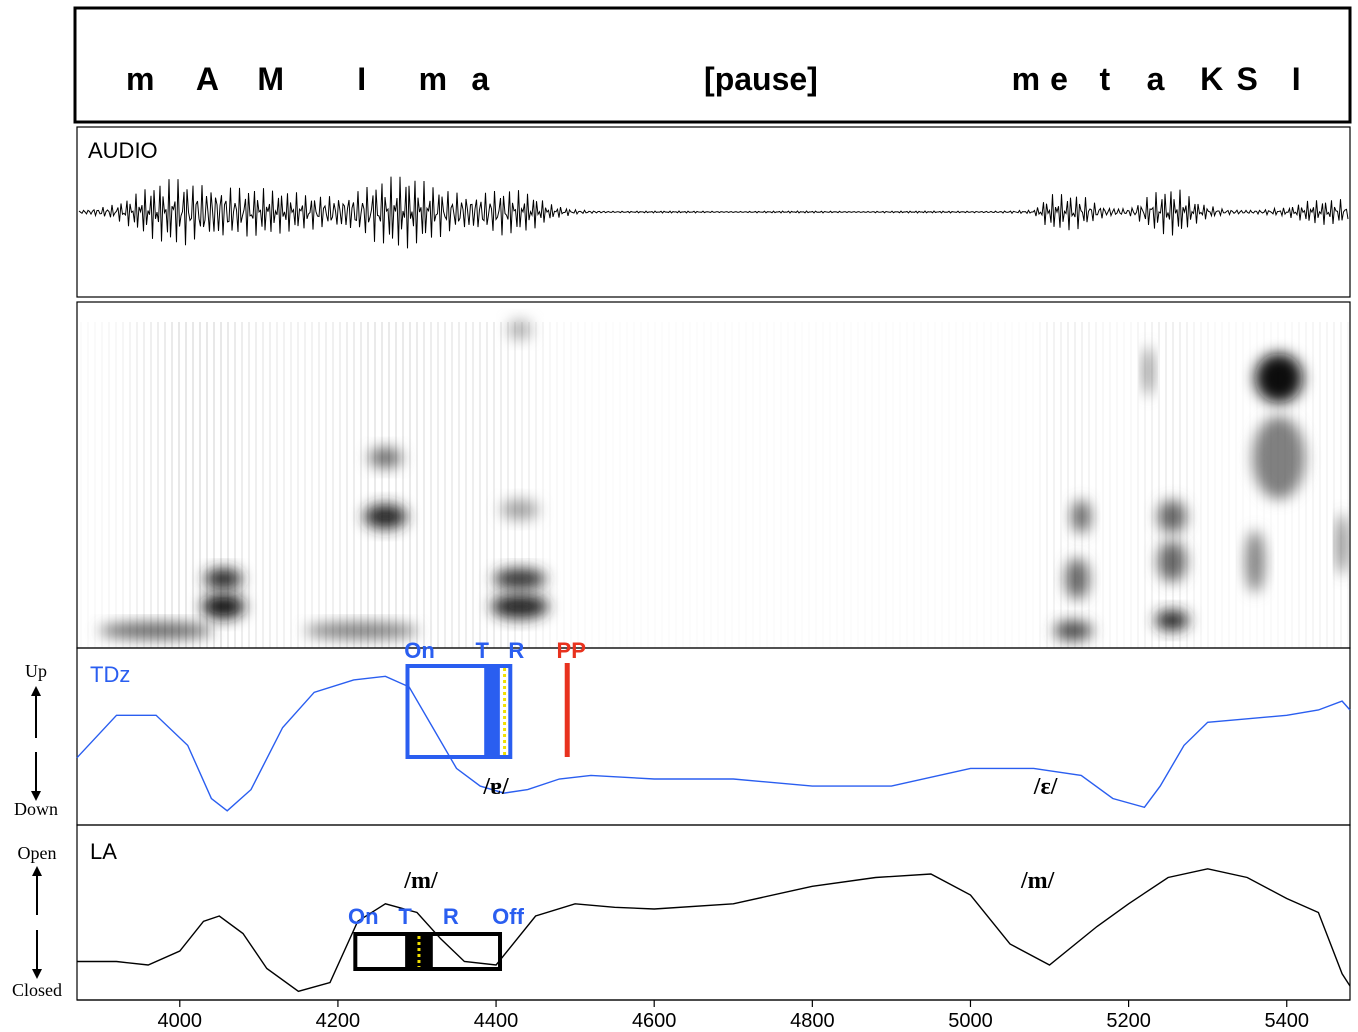  Describe the element at coordinates (433, 79) in the screenshot. I see `segment-label-4: m` at that location.